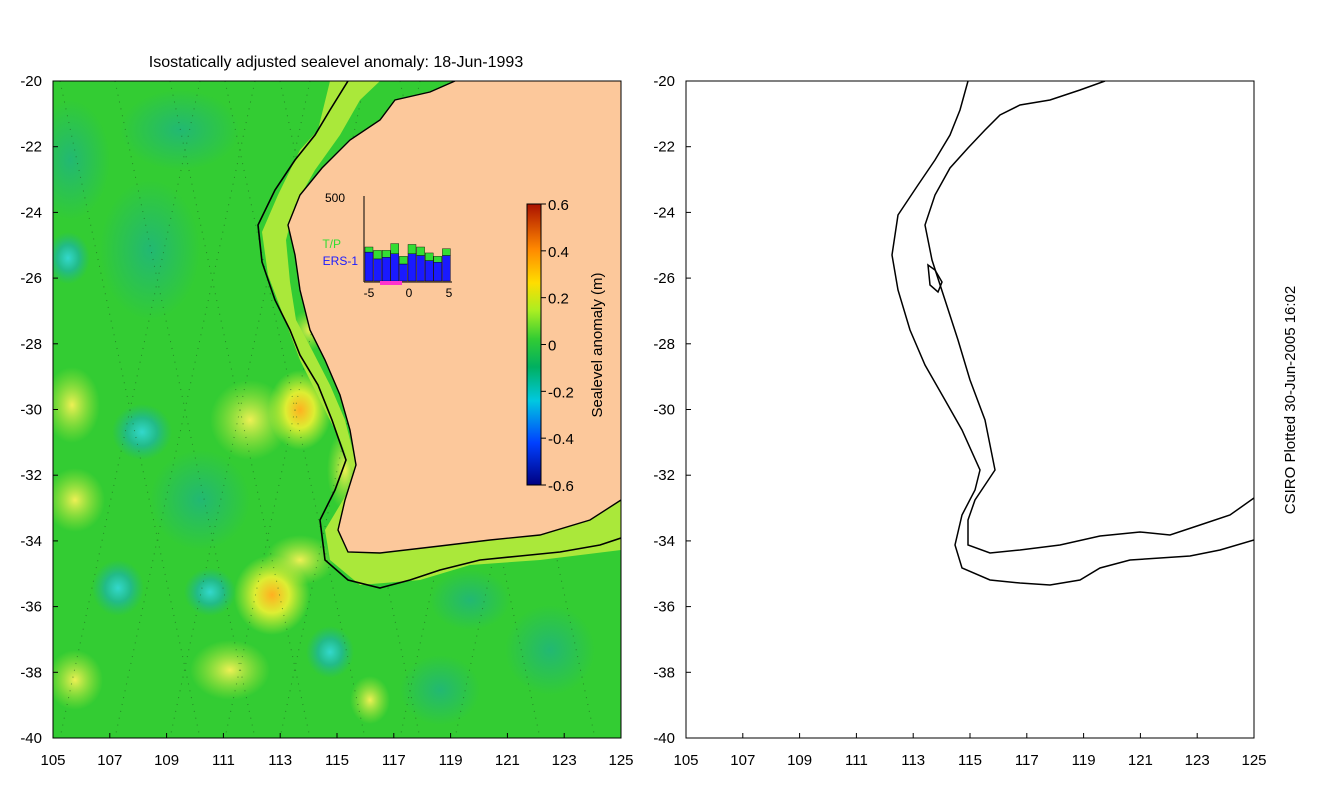 Image resolution: width=1320 pixels, height=810 pixels. I want to click on right-y-tick-label: -20, so click(664, 81).